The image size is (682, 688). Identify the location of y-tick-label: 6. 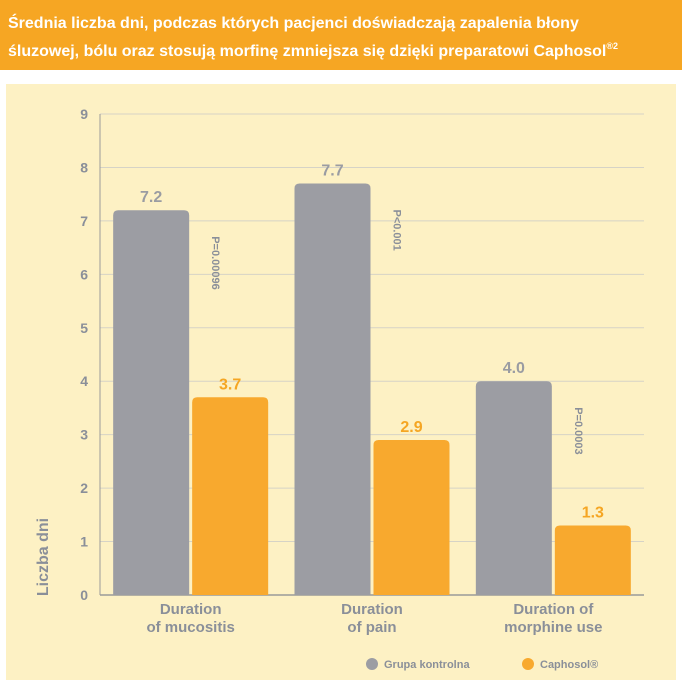
(84, 274).